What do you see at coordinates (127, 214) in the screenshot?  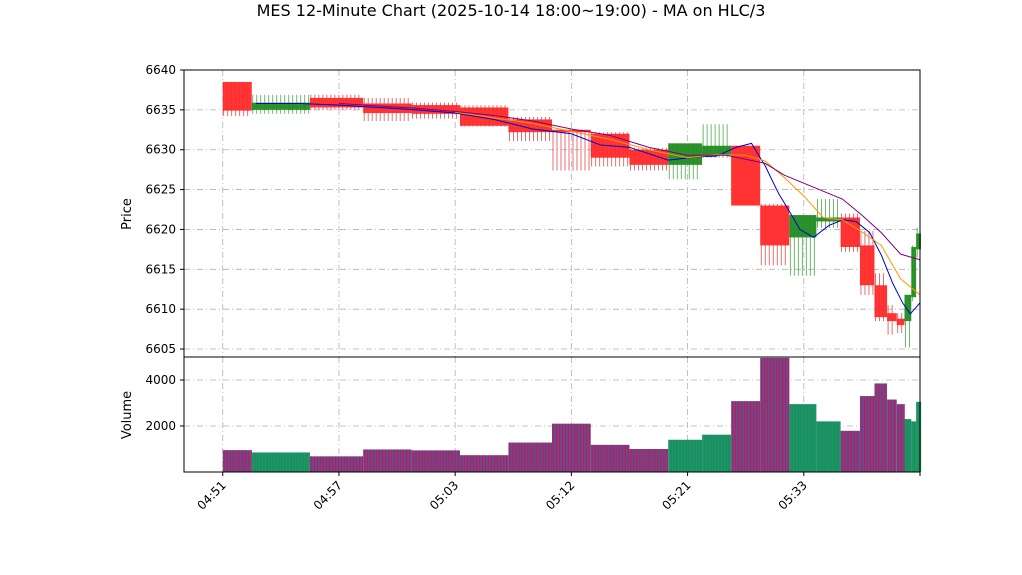 I see `price-axis-label: Price` at bounding box center [127, 214].